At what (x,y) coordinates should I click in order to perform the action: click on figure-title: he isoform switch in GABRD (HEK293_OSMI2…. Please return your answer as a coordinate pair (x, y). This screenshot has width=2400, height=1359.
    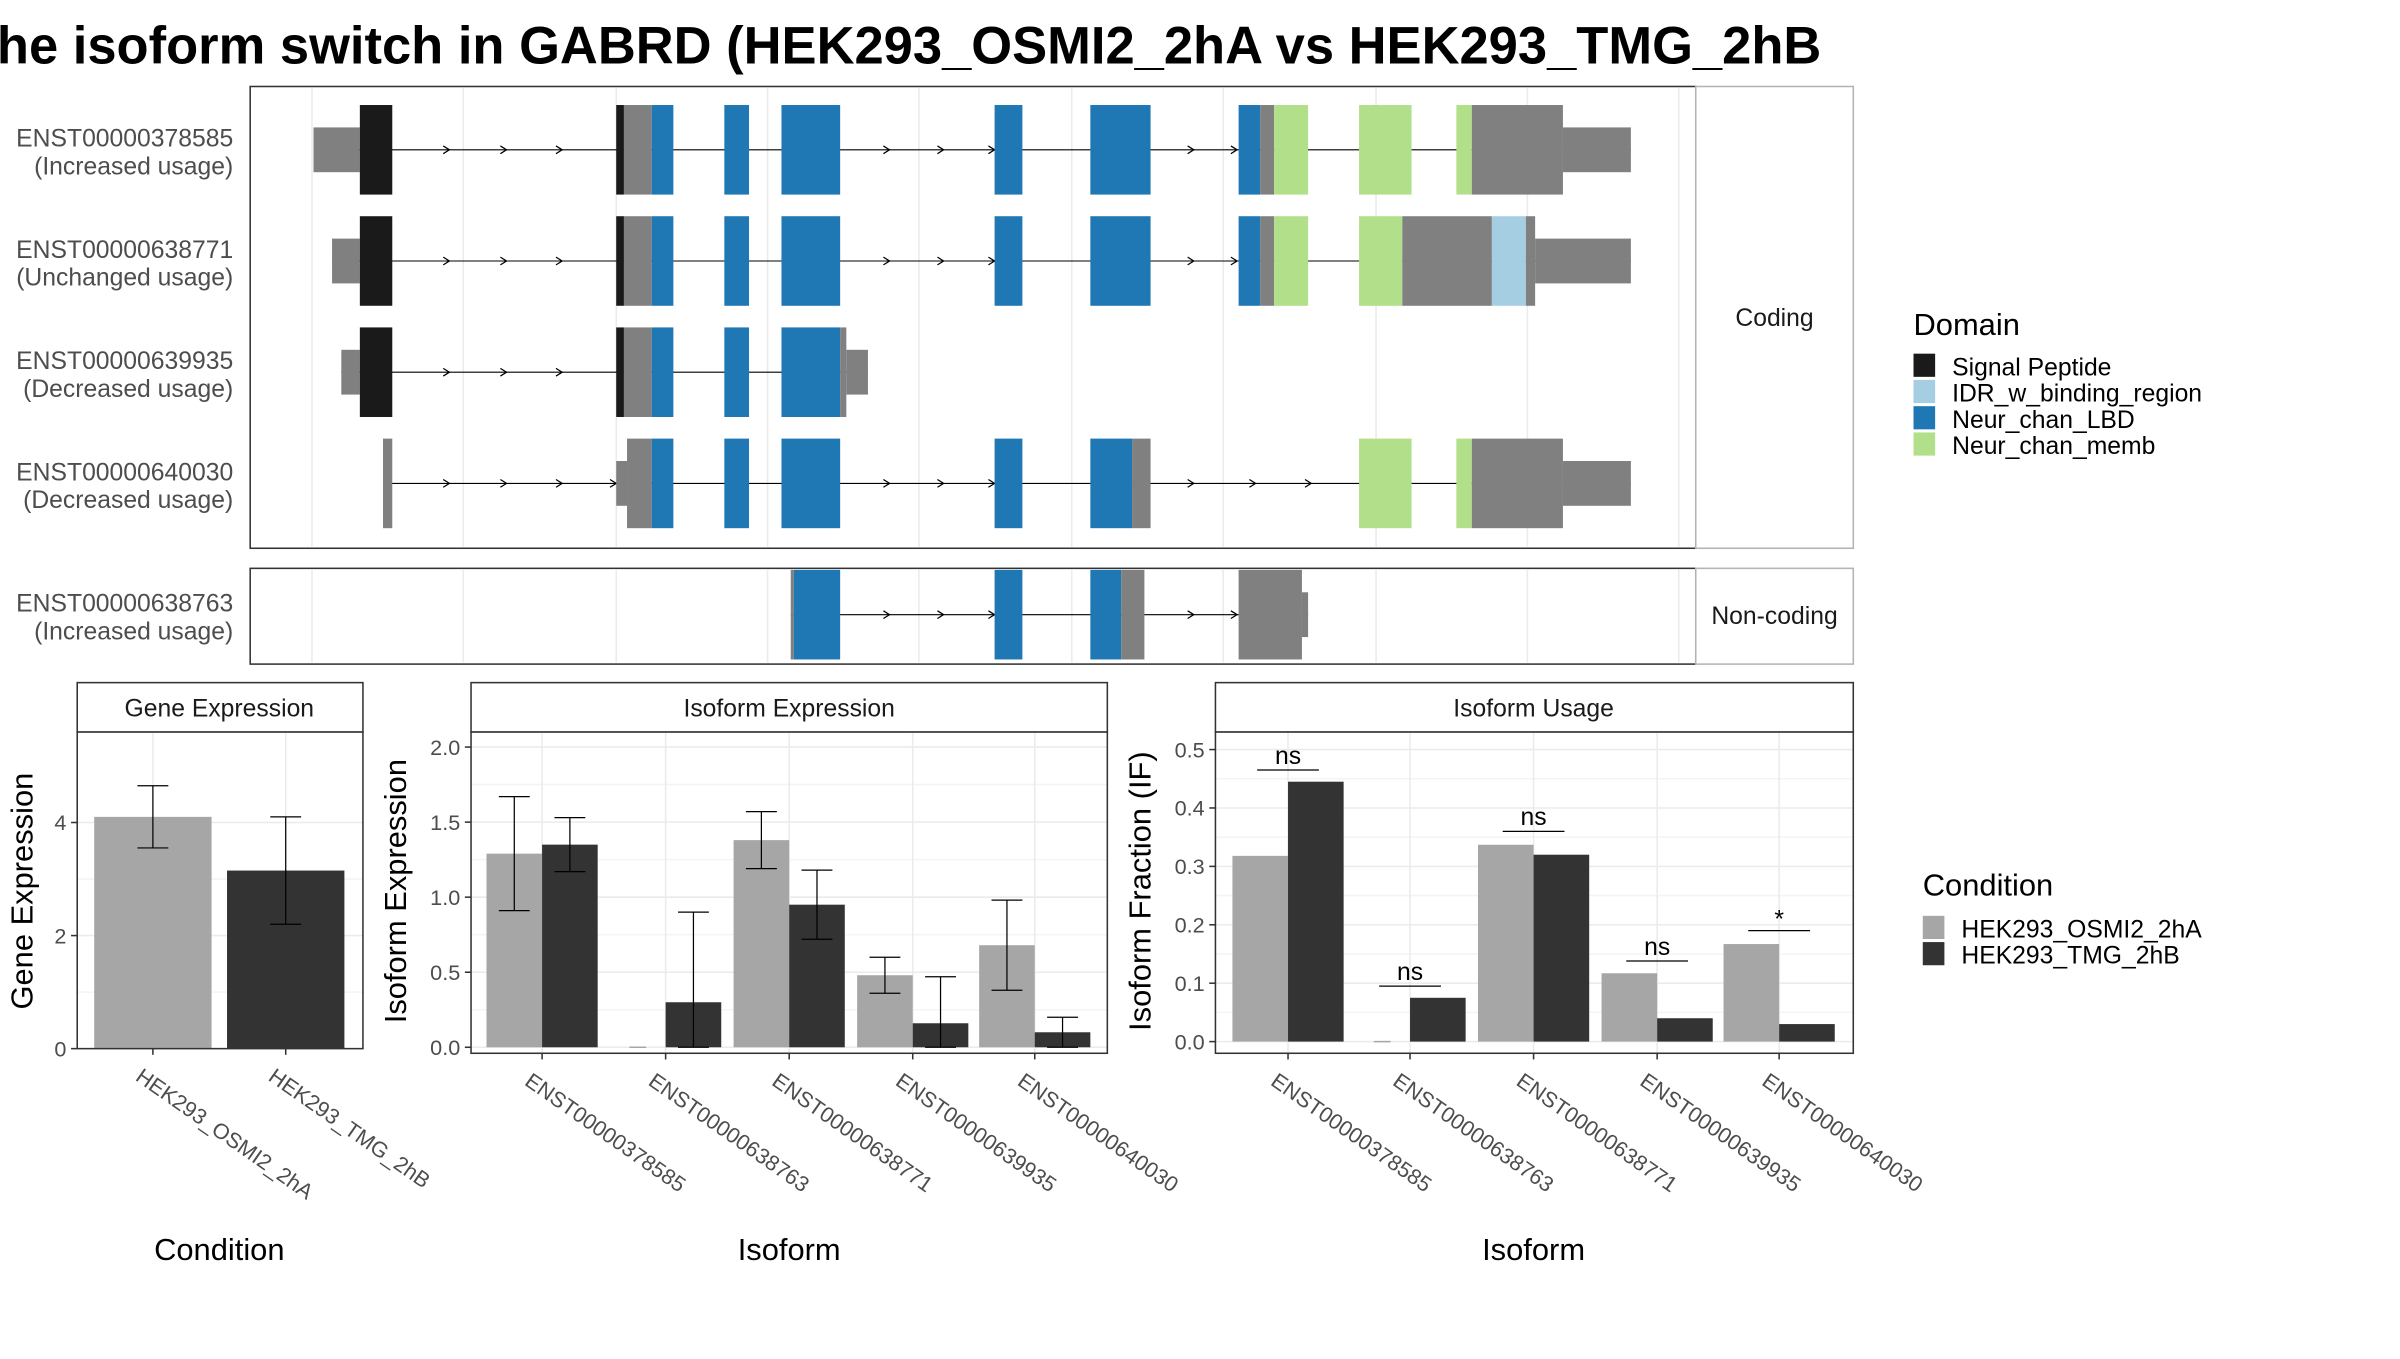
    Looking at the image, I should click on (910, 45).